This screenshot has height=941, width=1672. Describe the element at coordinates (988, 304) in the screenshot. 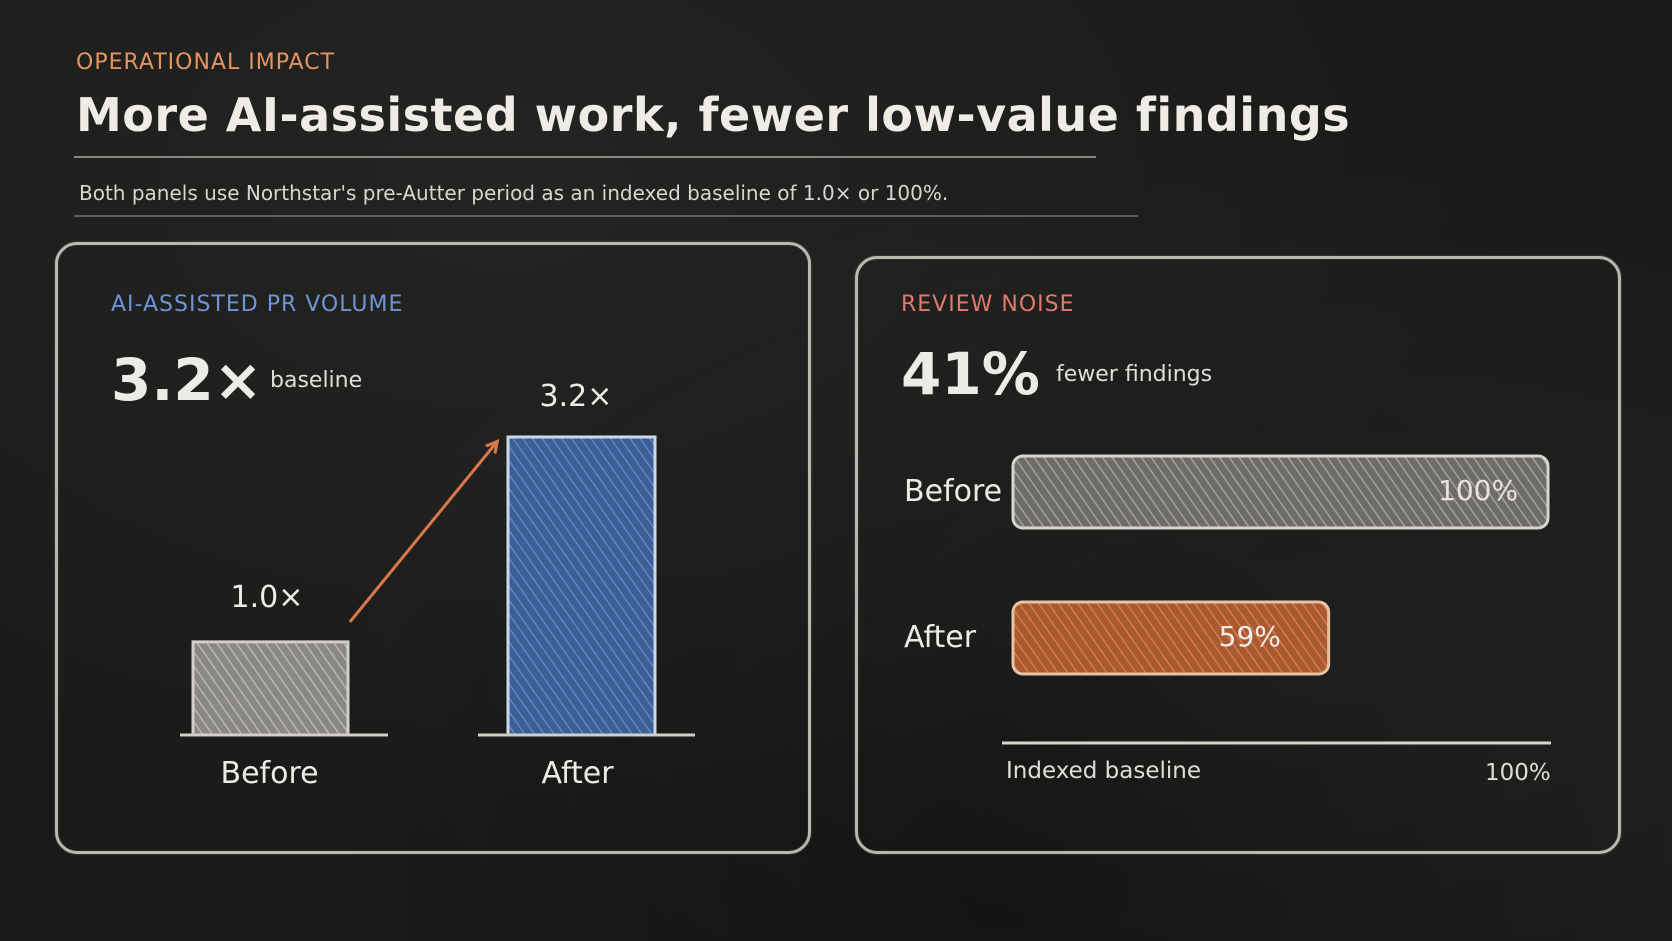

I see `review-noise-panel-label: REVIEW NOISE` at that location.